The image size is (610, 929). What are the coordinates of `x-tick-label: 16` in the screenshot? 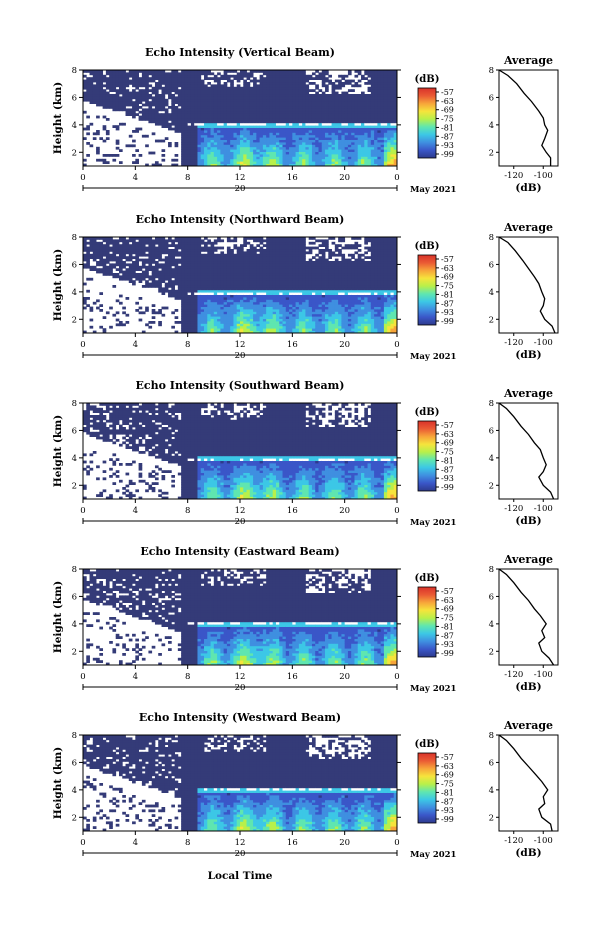 It's located at (292, 178).